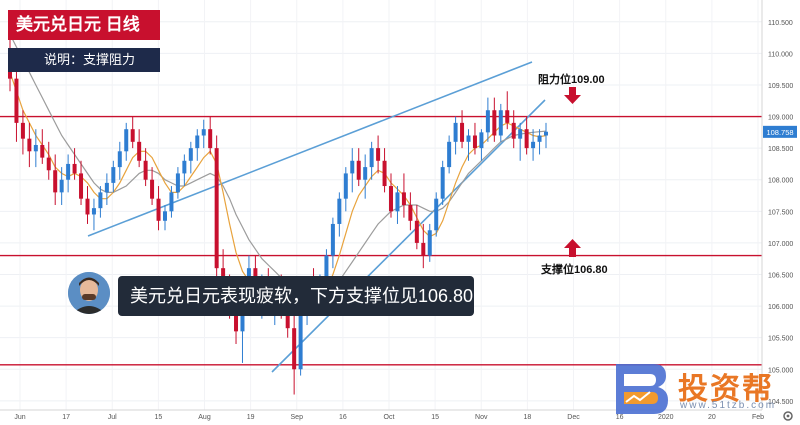  Describe the element at coordinates (481, 417) in the screenshot. I see `x-tick-label: Nov` at that location.